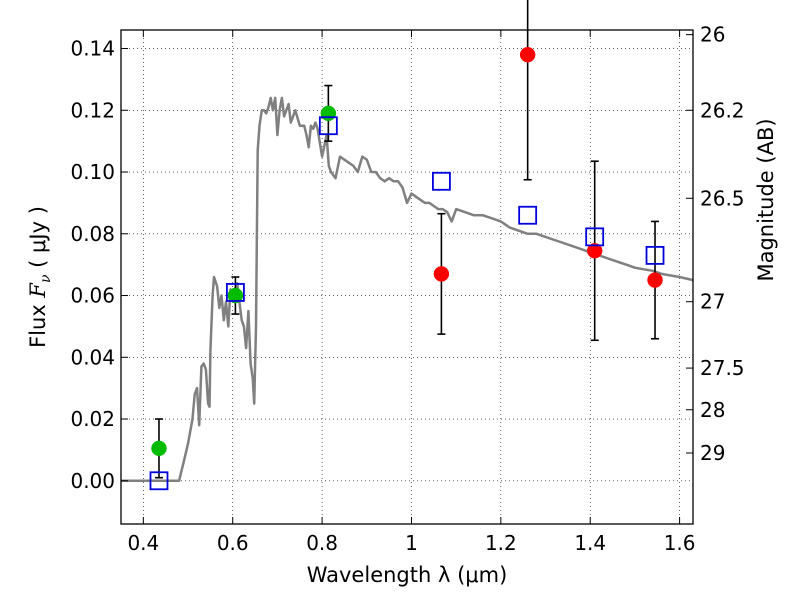 This screenshot has width=800, height=600. I want to click on y-tick-label: 0.08, so click(92, 234).